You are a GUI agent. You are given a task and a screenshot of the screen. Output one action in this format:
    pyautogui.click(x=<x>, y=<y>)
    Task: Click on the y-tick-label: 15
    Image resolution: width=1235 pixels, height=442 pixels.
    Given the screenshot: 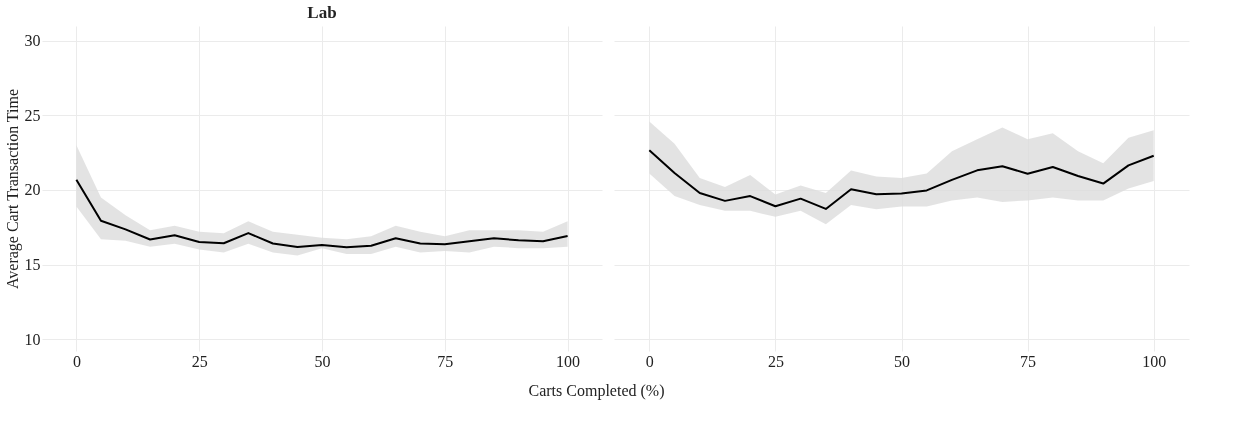 What is the action you would take?
    pyautogui.click(x=32, y=265)
    